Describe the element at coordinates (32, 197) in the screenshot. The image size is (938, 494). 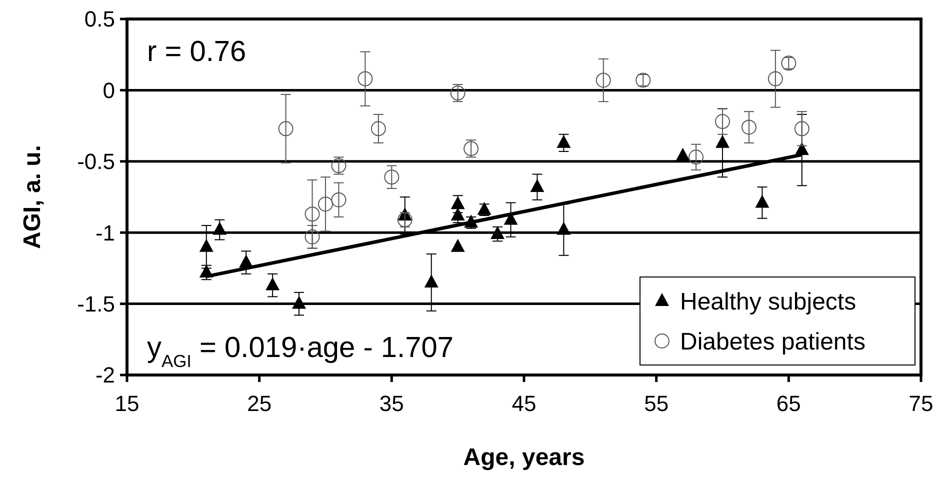
I see `y-axis-title: AGI, a. u.` at that location.